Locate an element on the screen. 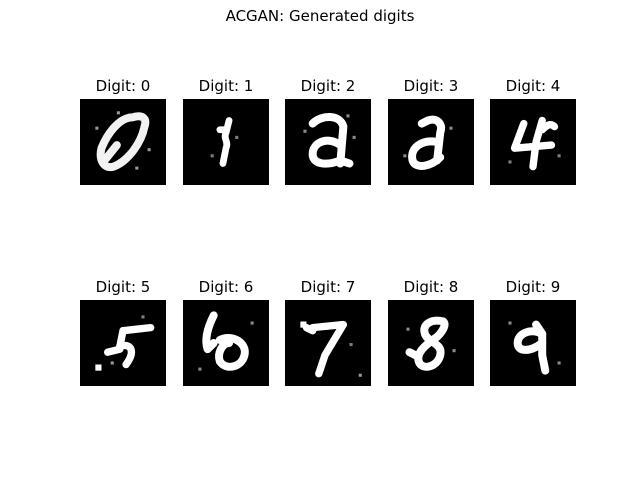 Image resolution: width=640 pixels, height=480 pixels. panel-title: Digit: 8 is located at coordinates (431, 287).